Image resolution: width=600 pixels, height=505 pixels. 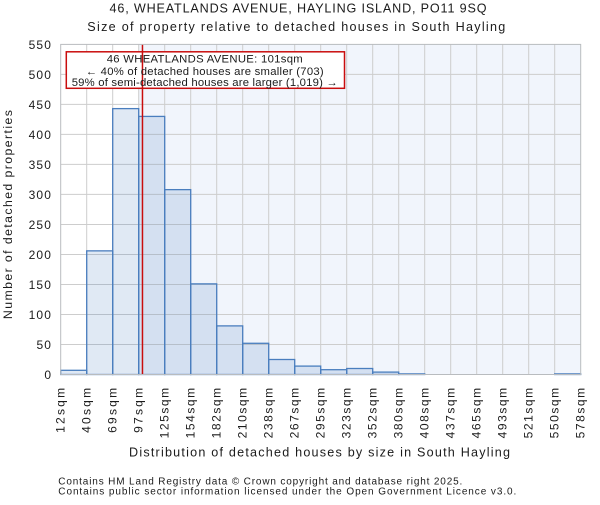 What do you see at coordinates (555, 413) in the screenshot?
I see `svg-text: 550sqm` at bounding box center [555, 413].